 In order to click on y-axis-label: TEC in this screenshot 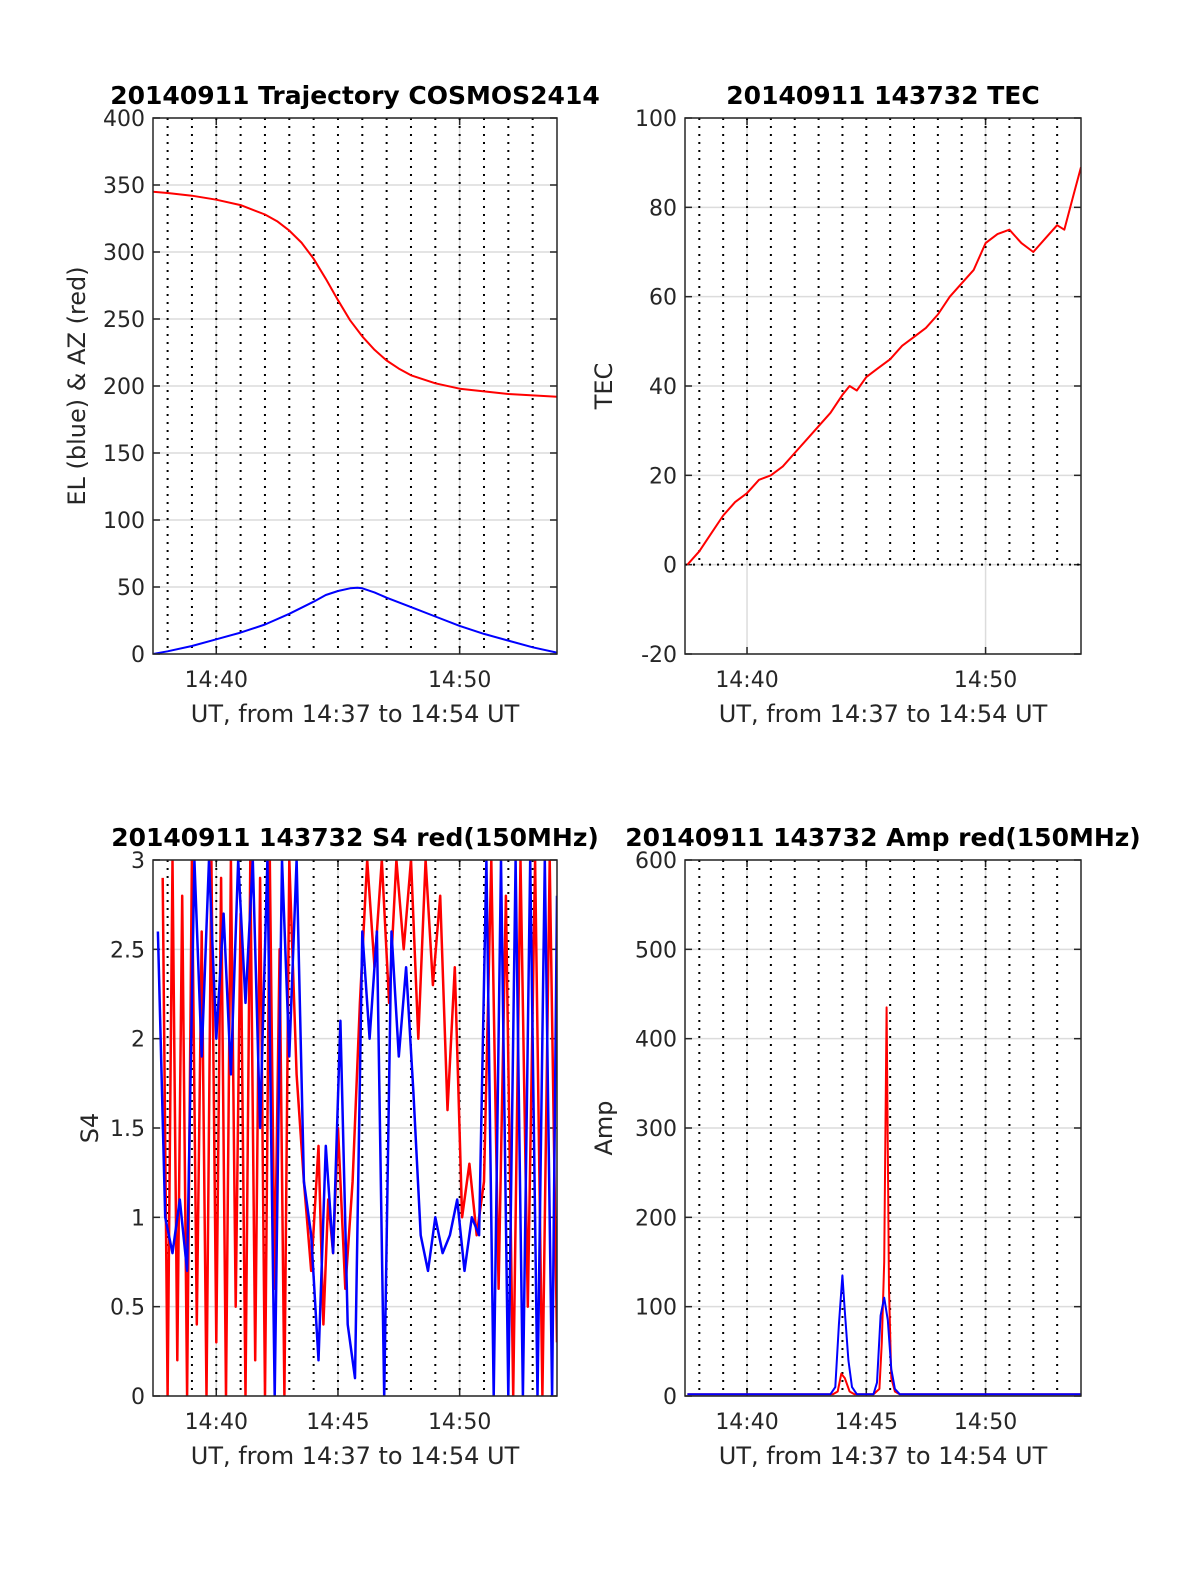, I will do `click(604, 387)`.